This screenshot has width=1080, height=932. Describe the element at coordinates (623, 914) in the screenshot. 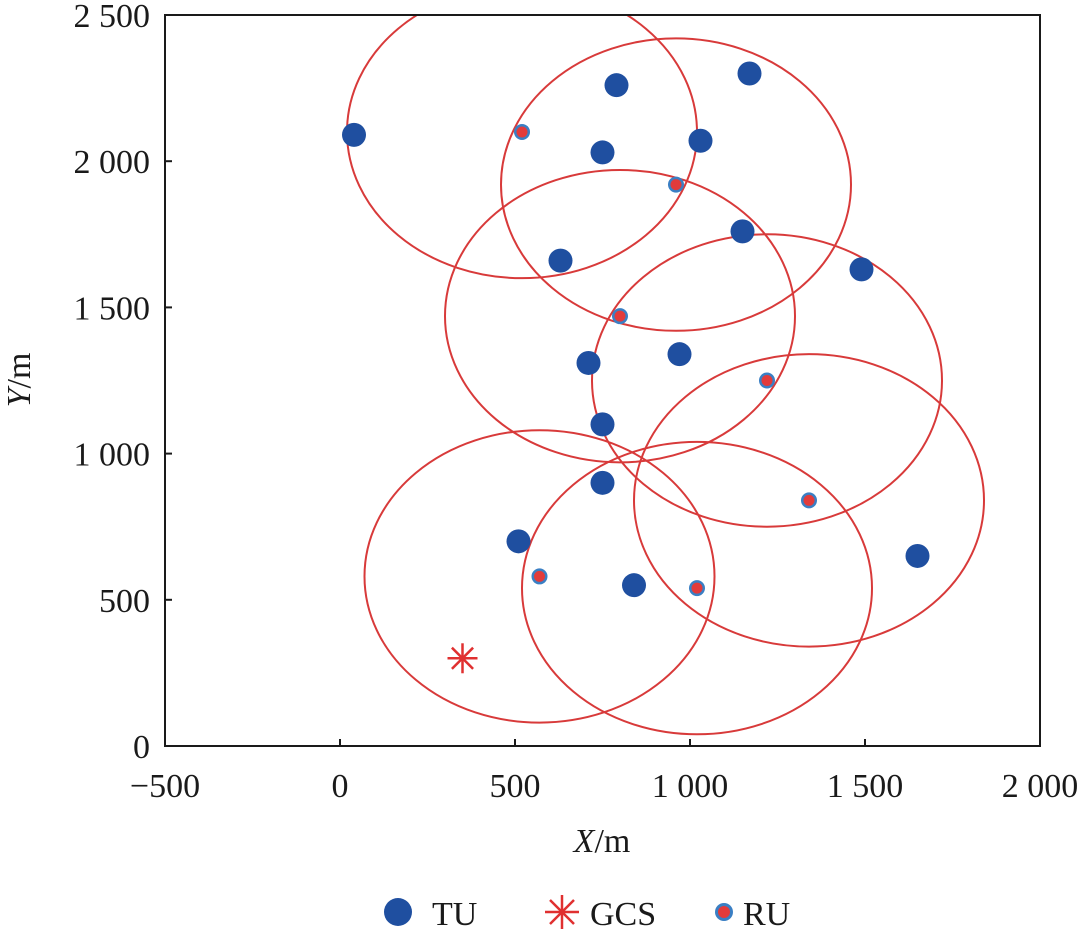

I see `legend-gcs-label: GCS` at that location.